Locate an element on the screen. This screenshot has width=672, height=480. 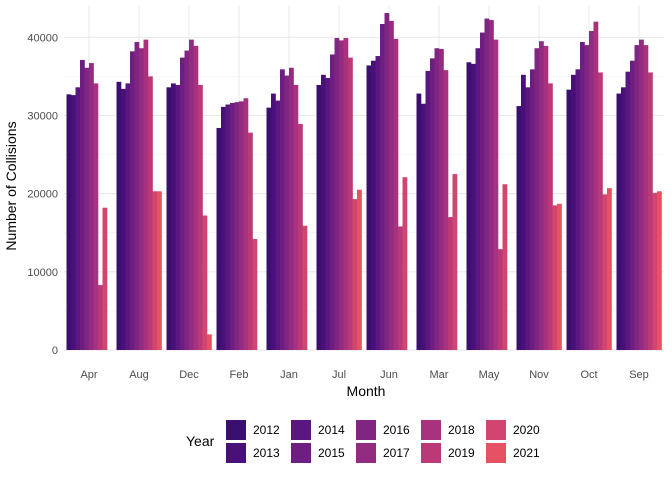
bar-Mar-2014 is located at coordinates (428, 210).